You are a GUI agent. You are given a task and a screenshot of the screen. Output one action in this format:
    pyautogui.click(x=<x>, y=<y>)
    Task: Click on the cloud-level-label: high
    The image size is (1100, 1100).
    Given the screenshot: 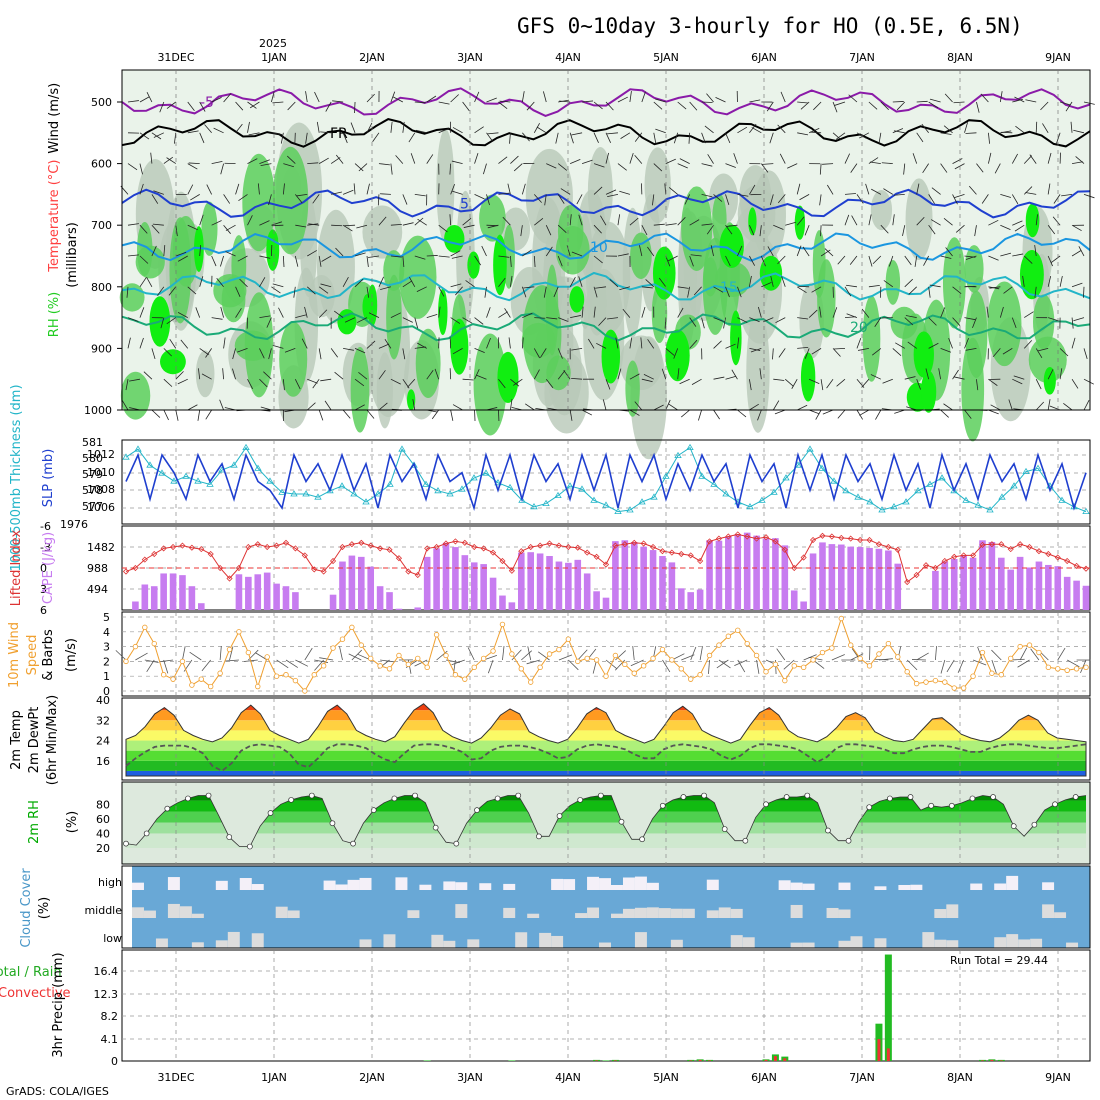 What is the action you would take?
    pyautogui.click(x=110, y=882)
    